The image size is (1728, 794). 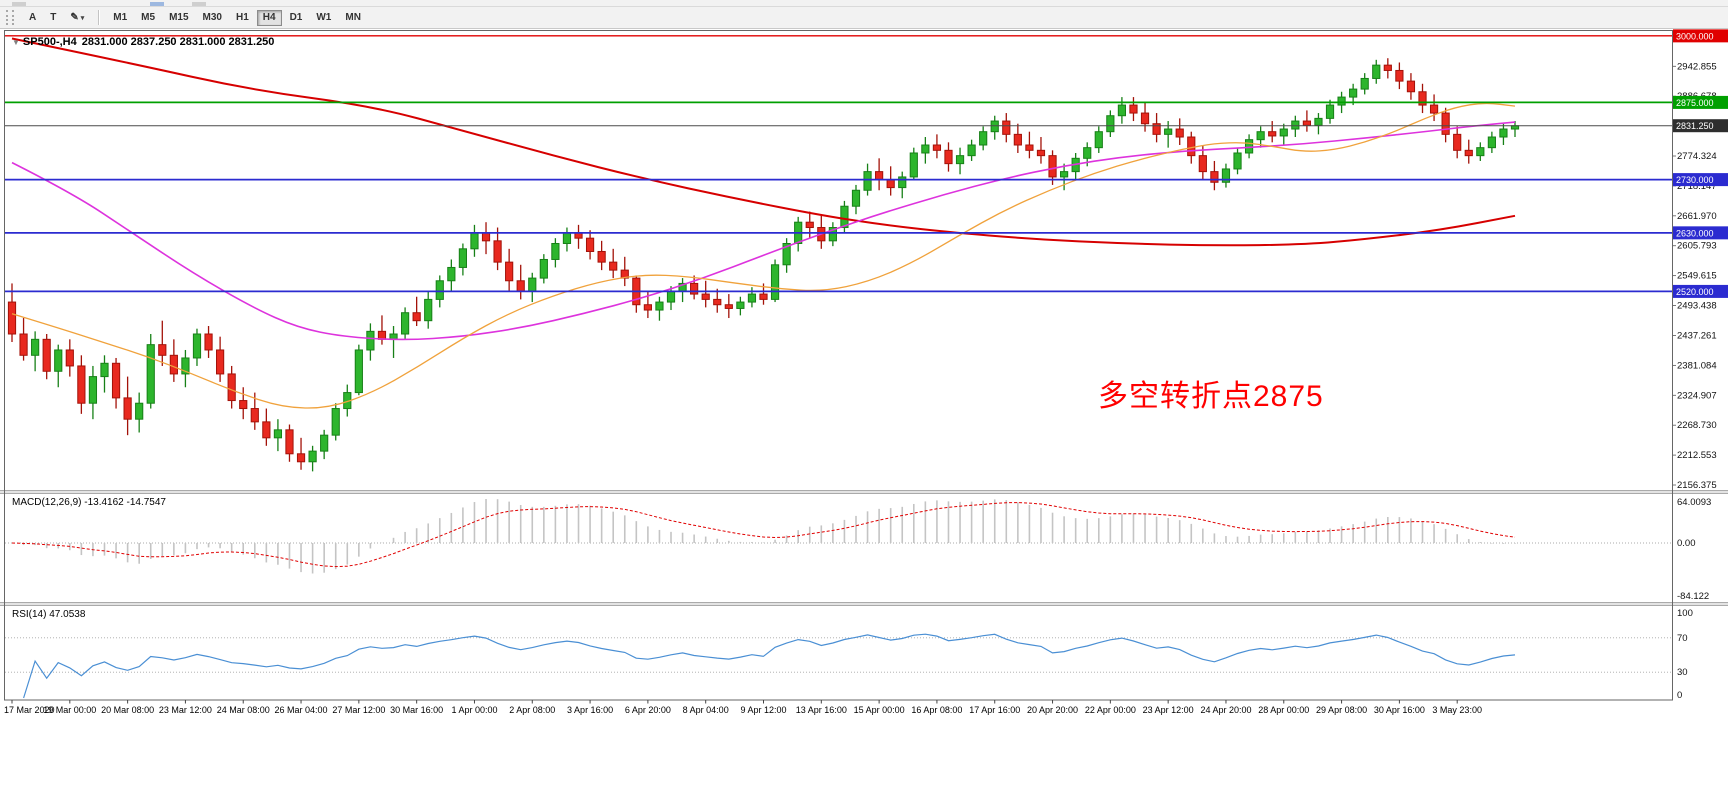 What do you see at coordinates (1694, 502) in the screenshot?
I see `svg-text: 64.0093` at bounding box center [1694, 502].